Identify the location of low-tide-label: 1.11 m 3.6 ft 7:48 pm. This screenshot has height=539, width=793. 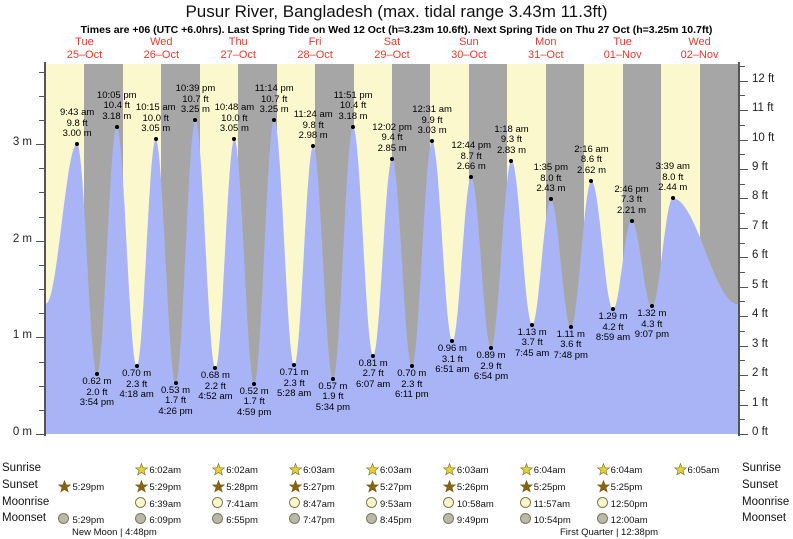
(571, 345).